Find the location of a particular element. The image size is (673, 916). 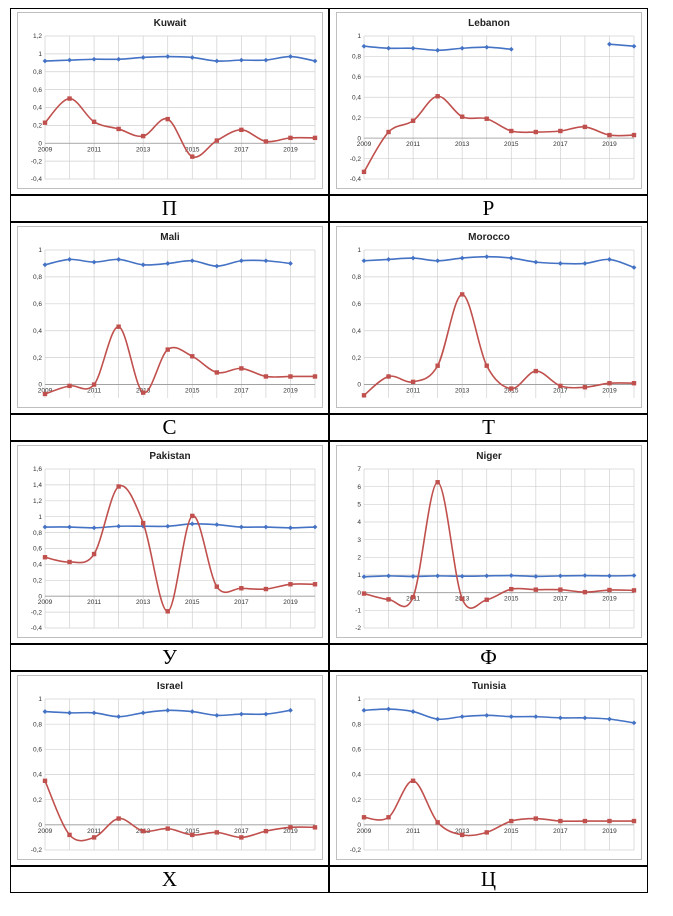

y-tick-label: 3 is located at coordinates (359, 540).